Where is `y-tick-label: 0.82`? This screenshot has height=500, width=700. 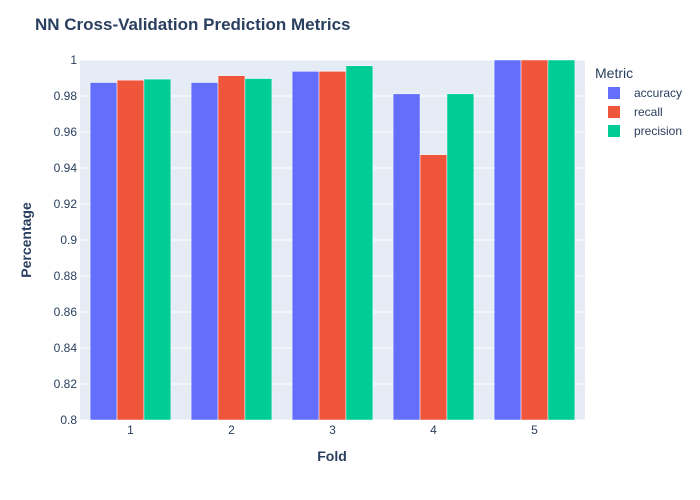 y-tick-label: 0.82 is located at coordinates (66, 384).